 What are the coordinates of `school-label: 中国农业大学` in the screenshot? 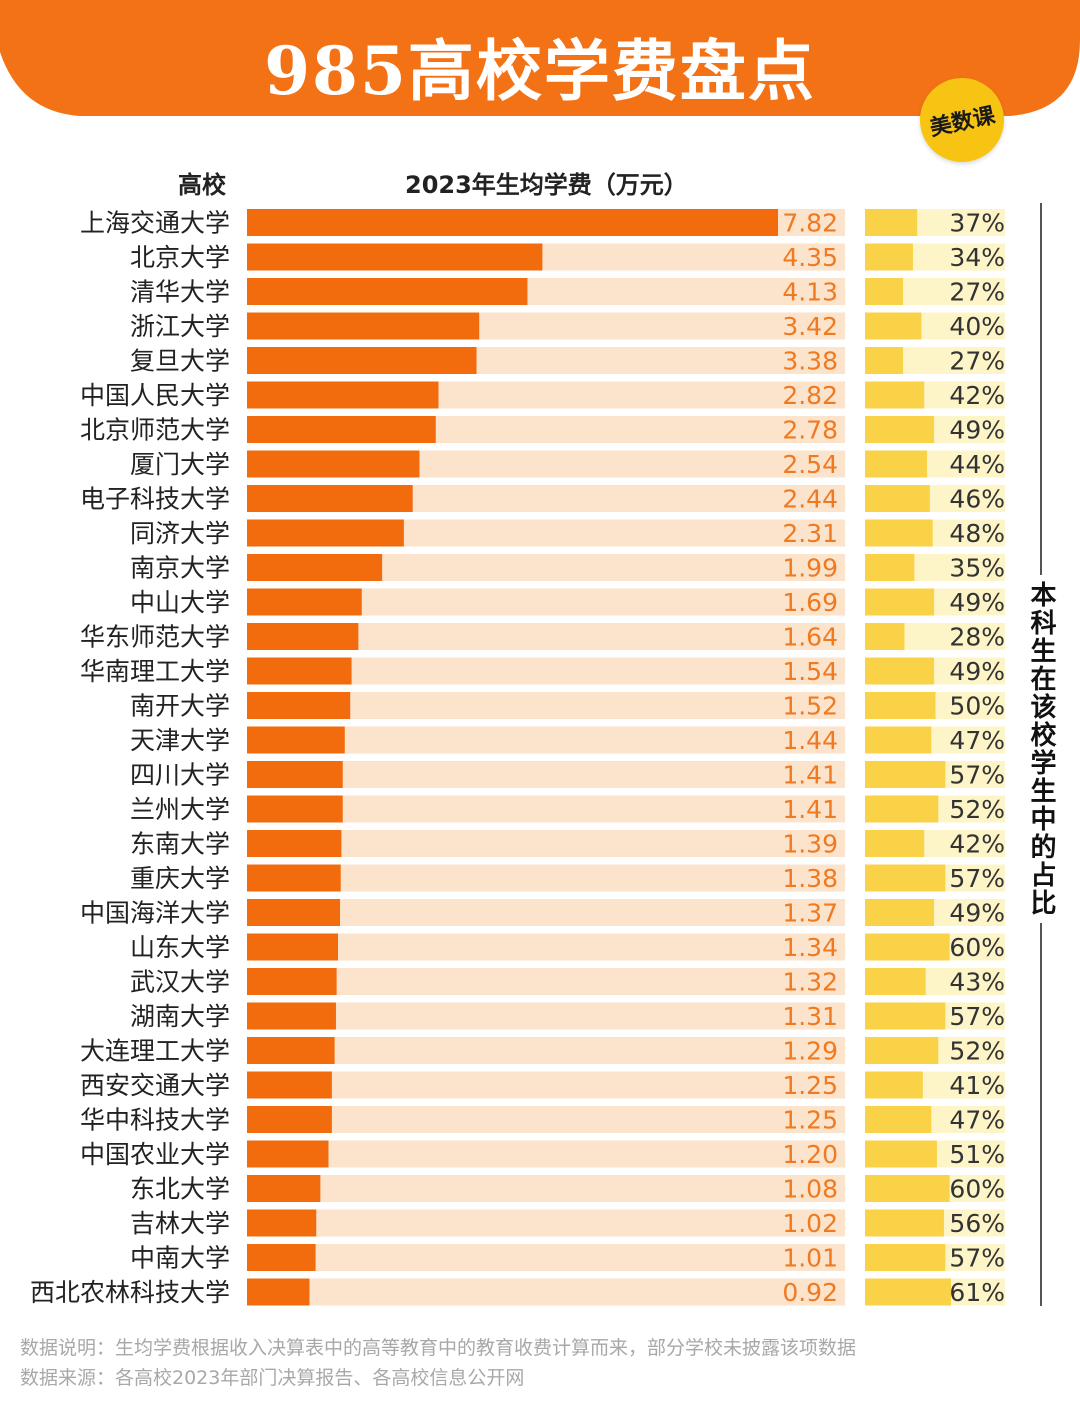 It's located at (155, 1154).